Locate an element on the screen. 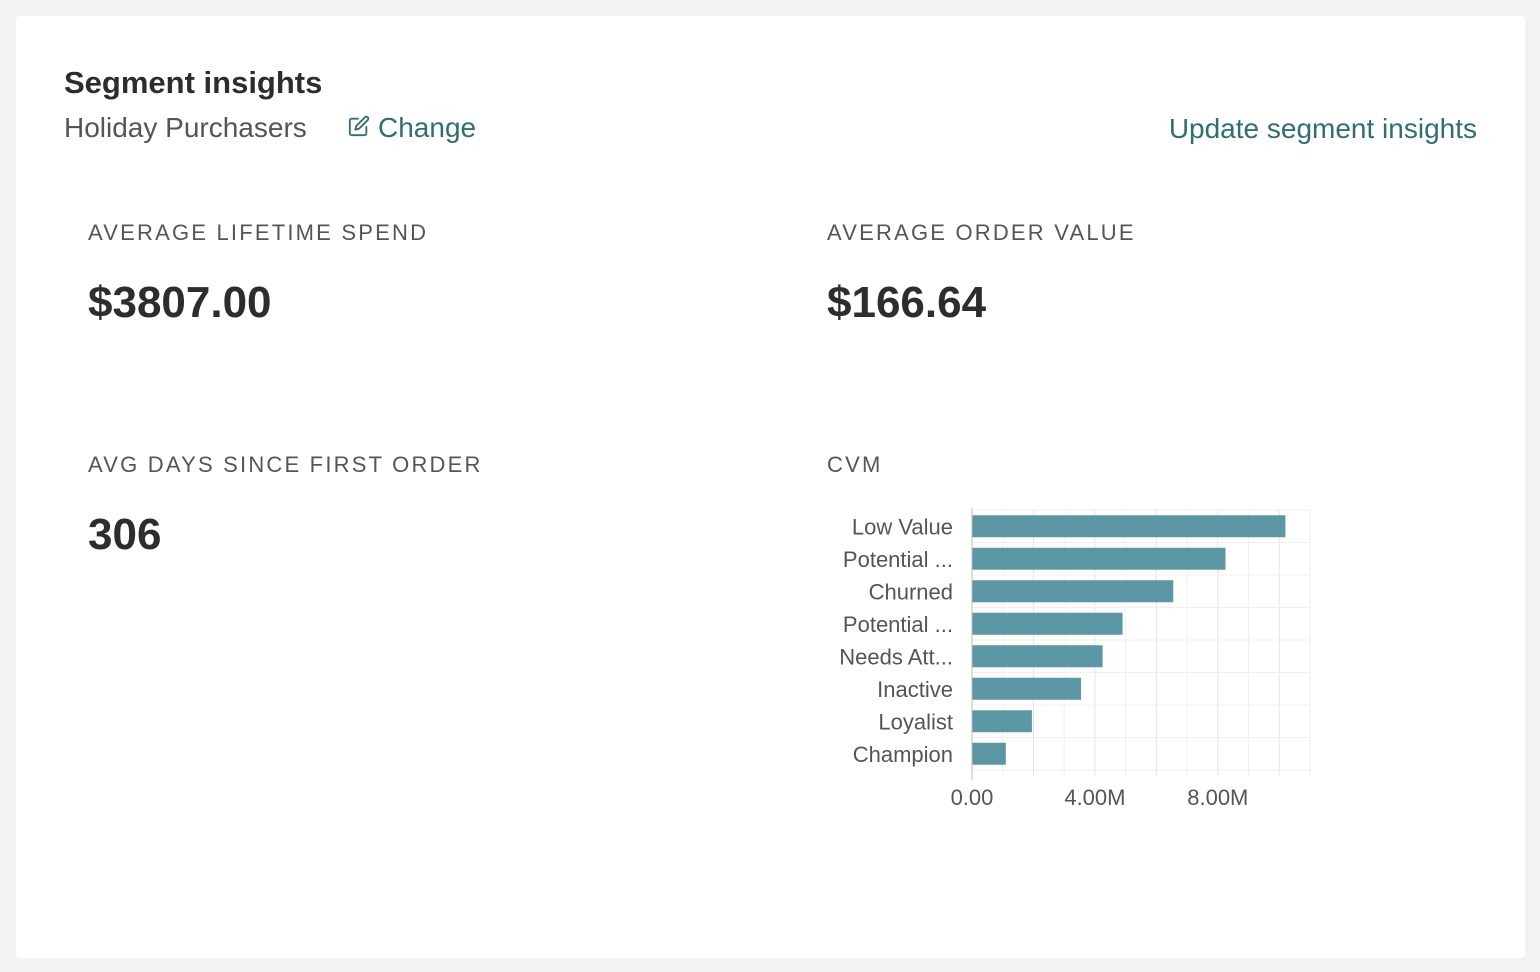  update-segment-insights-link: Update segment insights is located at coordinates (1322, 128).